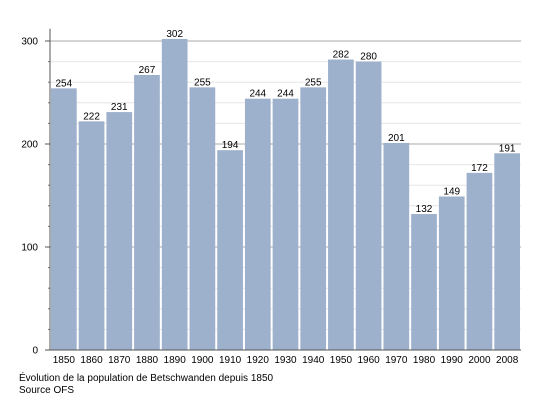 The width and height of the screenshot is (550, 405). What do you see at coordinates (29, 248) in the screenshot?
I see `y-tick-label: 100` at bounding box center [29, 248].